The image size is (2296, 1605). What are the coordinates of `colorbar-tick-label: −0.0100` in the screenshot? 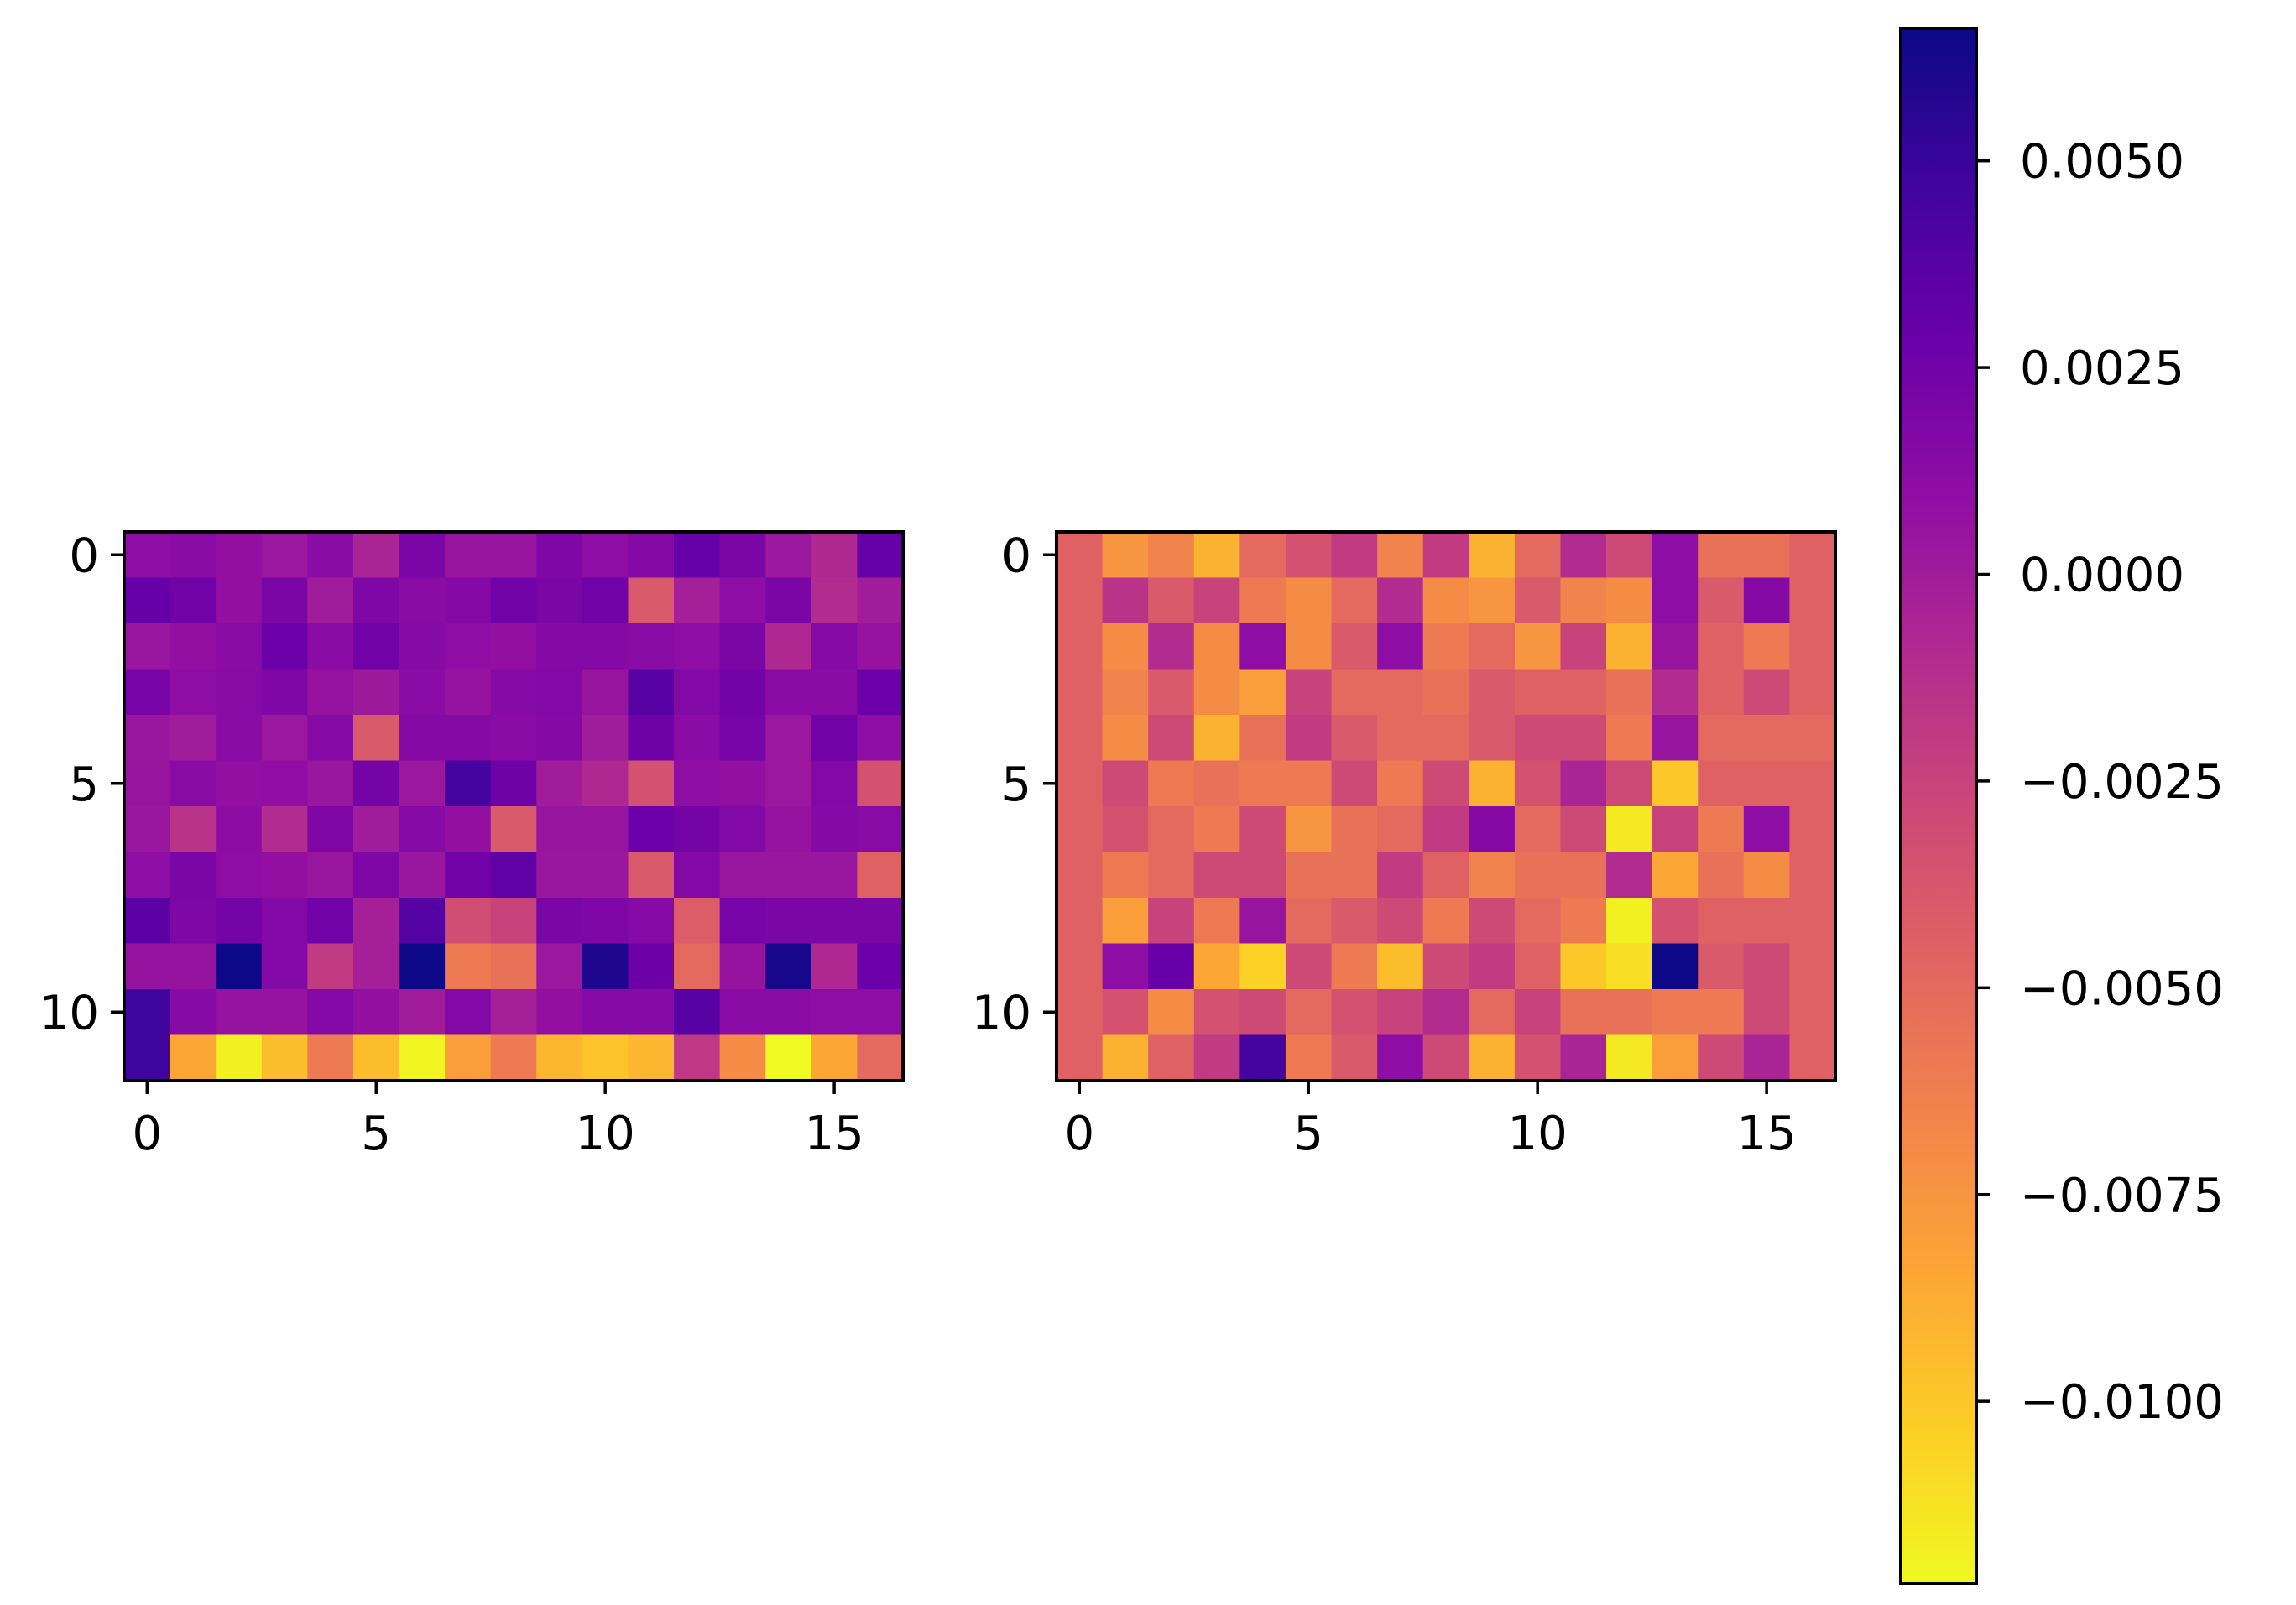 It's located at (2122, 1402).